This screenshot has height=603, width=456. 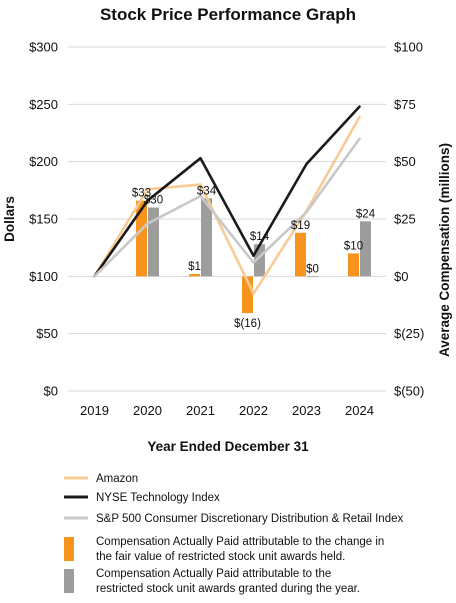 I want to click on y2-tick-label: $50, so click(x=405, y=161).